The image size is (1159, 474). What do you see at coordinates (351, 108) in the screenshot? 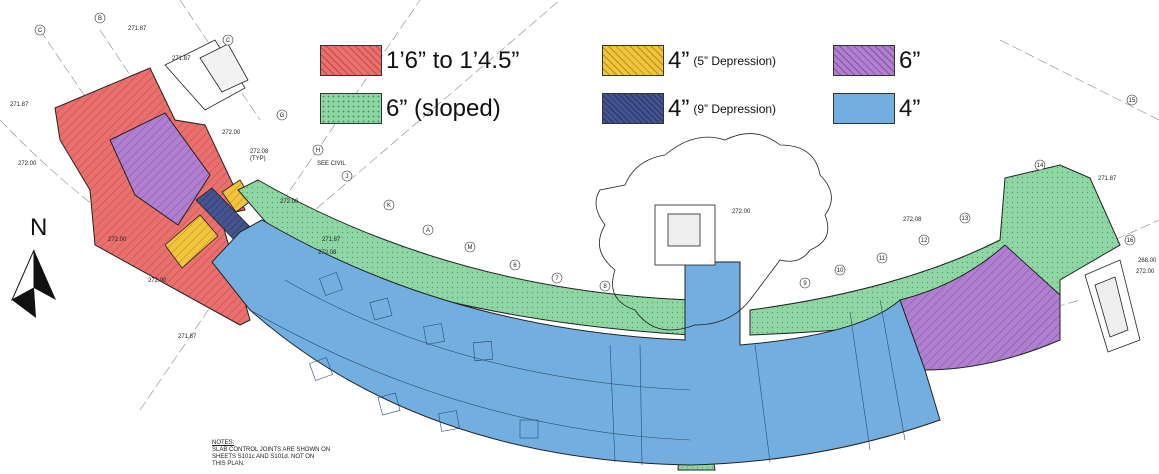
I see `legend-swatch-green` at bounding box center [351, 108].